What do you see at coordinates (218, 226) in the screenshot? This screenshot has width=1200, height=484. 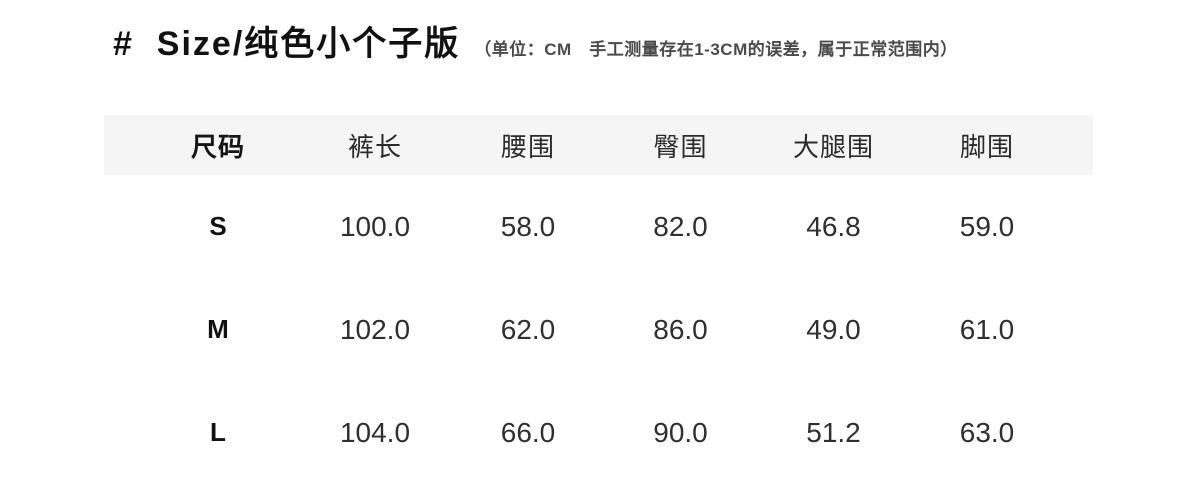 I see `size-label: S` at bounding box center [218, 226].